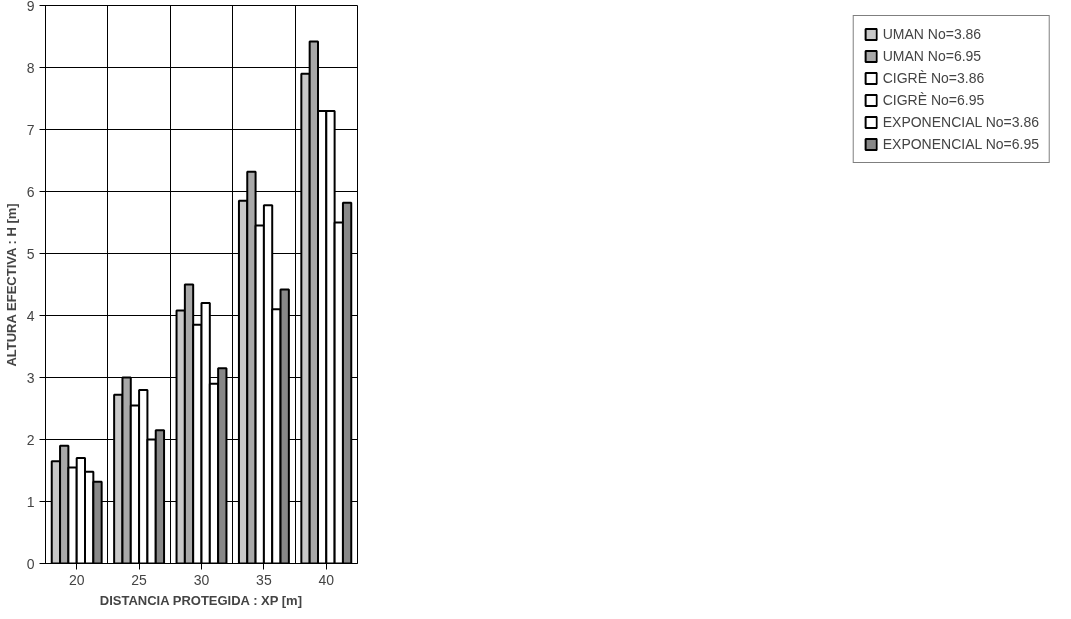  I want to click on x-tick-label: 30, so click(201, 579).